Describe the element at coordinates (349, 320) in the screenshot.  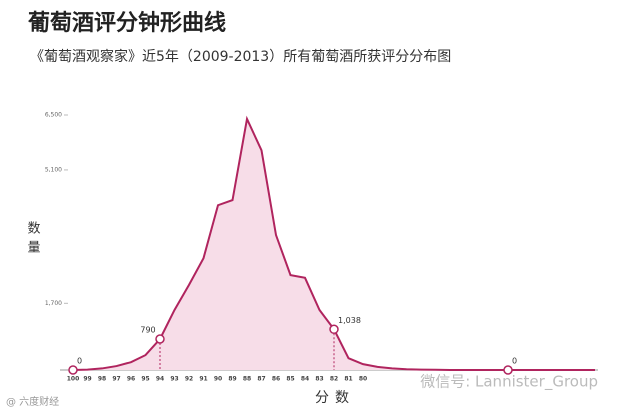
I see `data-label: 1,038` at that location.